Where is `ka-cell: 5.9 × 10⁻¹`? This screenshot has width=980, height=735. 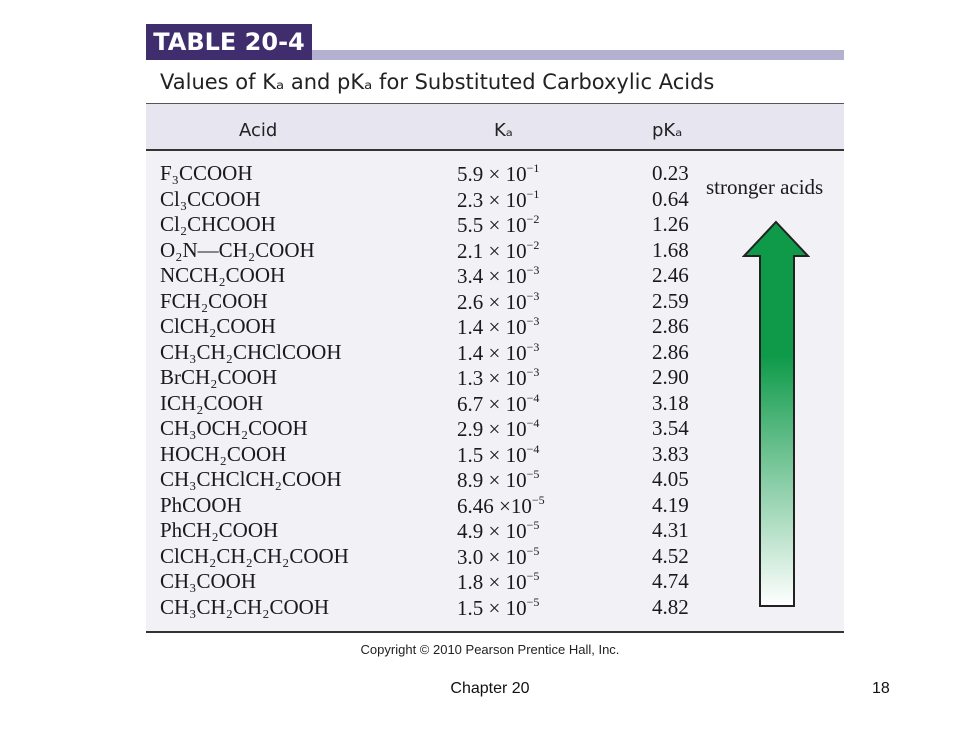
ka-cell: 5.9 × 10⁻¹ is located at coordinates (498, 174).